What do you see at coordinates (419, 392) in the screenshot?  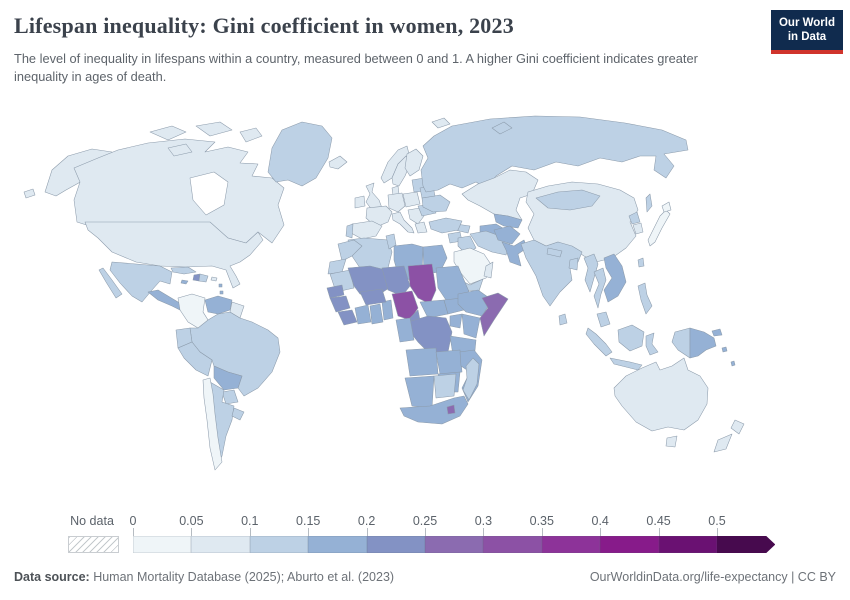 I see `country-namibia` at bounding box center [419, 392].